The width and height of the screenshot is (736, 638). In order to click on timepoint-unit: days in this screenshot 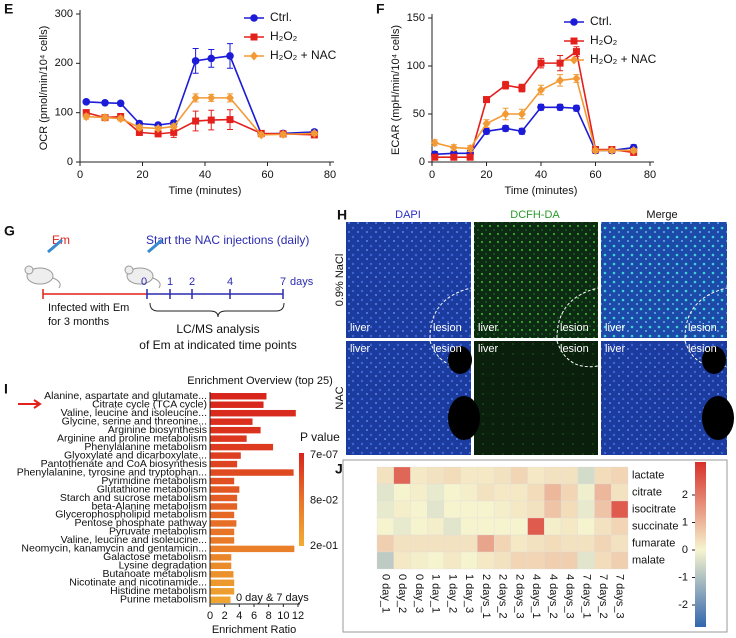, I will do `click(302, 282)`.